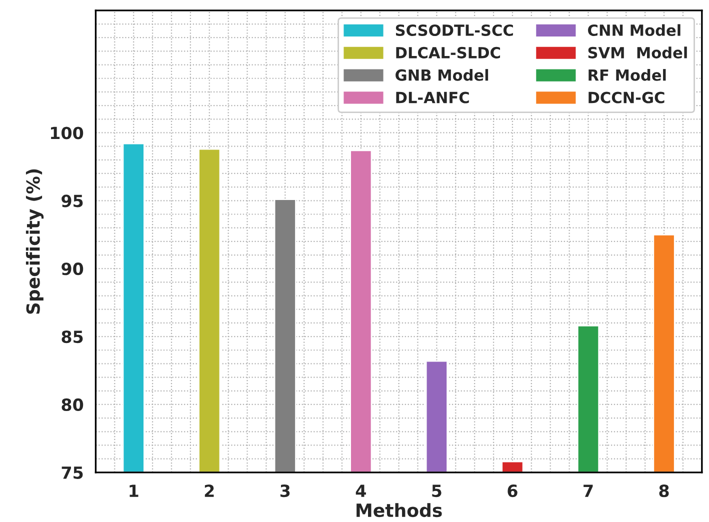 The width and height of the screenshot is (709, 522). I want to click on x-axis-title: Methods, so click(399, 510).